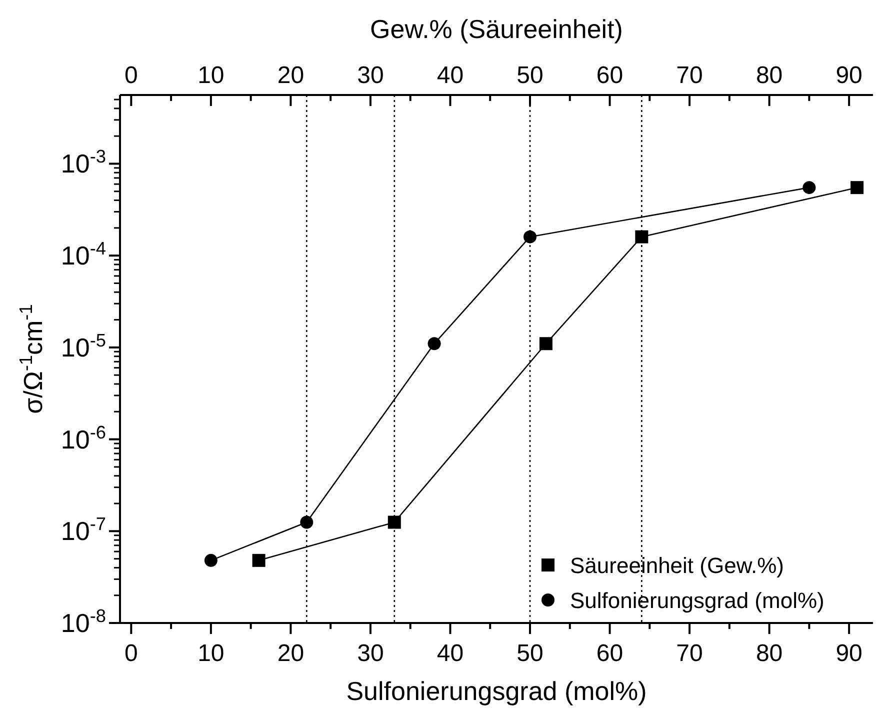  I want to click on x2-tick-label: 0, so click(131, 653).